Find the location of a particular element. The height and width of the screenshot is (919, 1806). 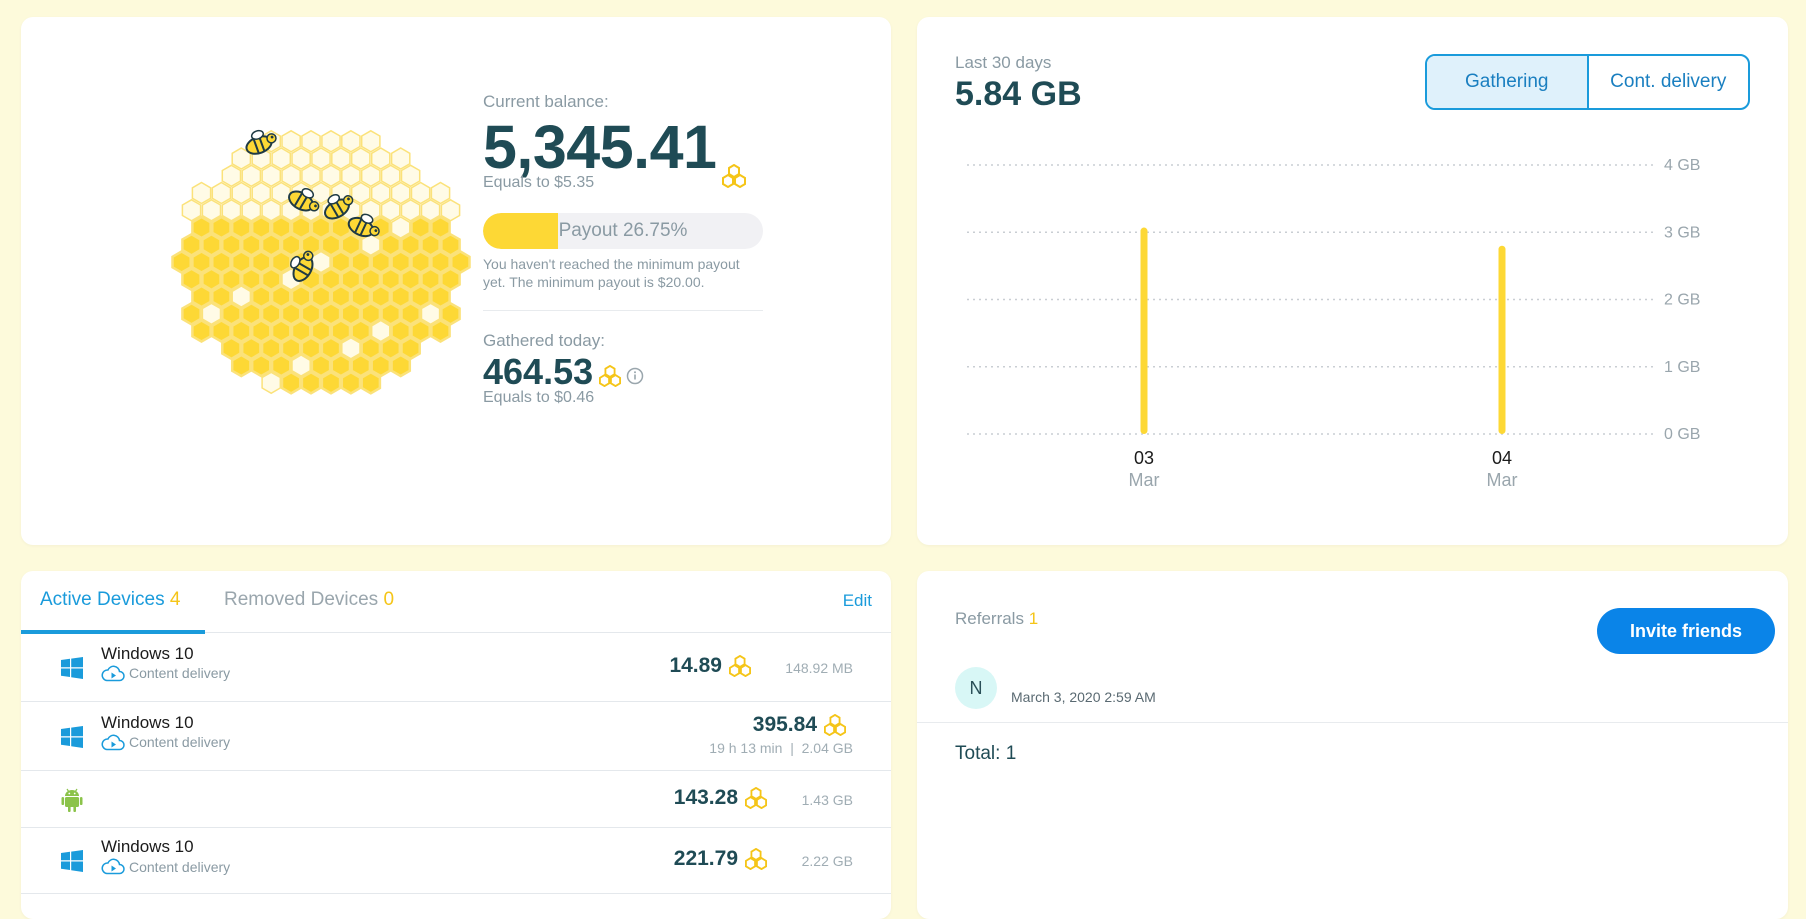

toggle-gathering: Gathering is located at coordinates (1507, 82).